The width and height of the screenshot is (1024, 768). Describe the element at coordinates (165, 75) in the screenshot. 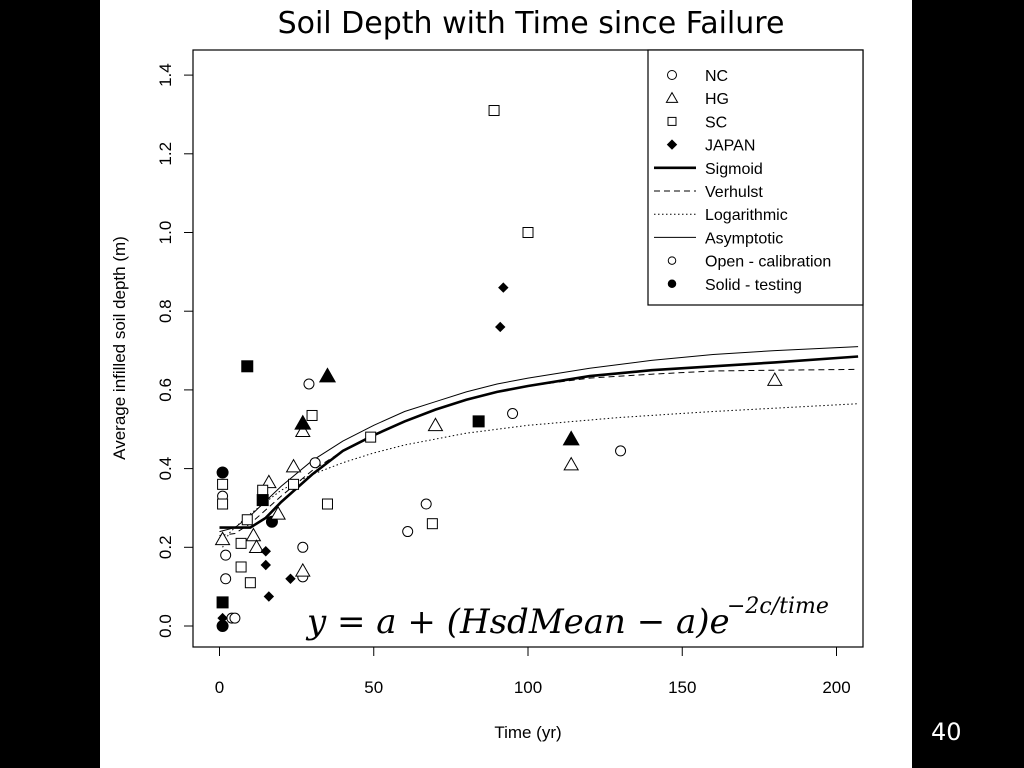

I see `y-tick-label: 1.4` at that location.